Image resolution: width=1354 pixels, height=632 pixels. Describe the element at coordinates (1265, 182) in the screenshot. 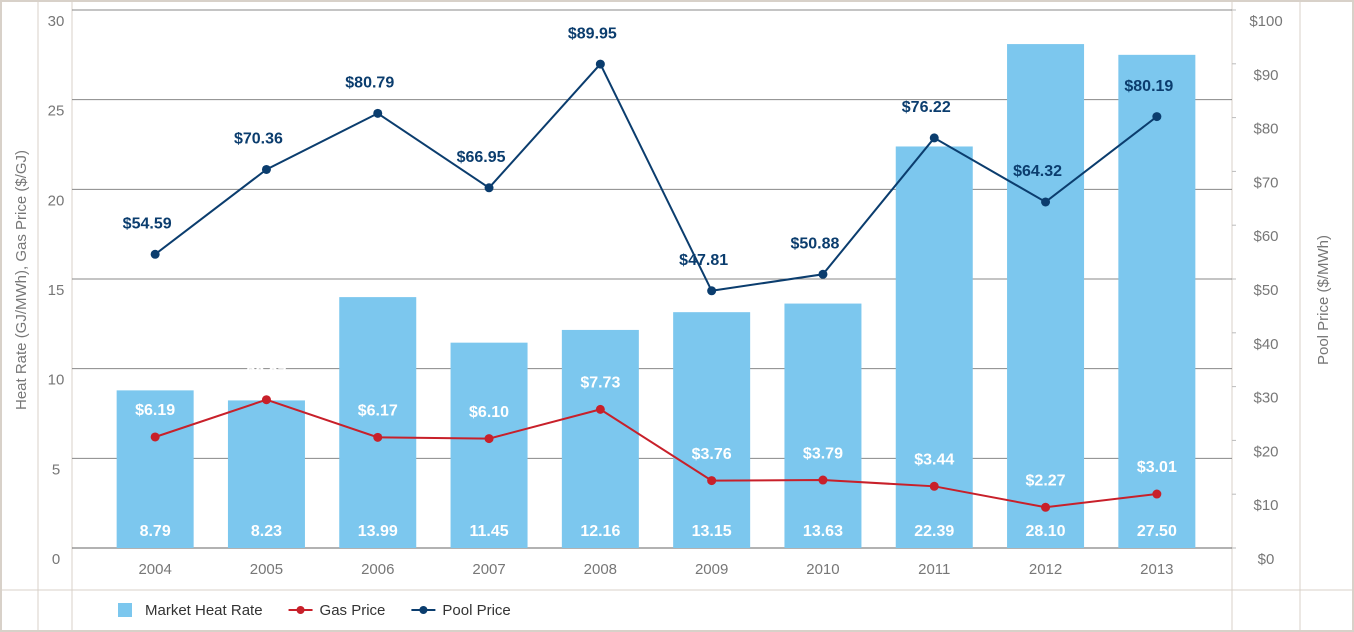

I see `y2-tick-label: $70` at that location.